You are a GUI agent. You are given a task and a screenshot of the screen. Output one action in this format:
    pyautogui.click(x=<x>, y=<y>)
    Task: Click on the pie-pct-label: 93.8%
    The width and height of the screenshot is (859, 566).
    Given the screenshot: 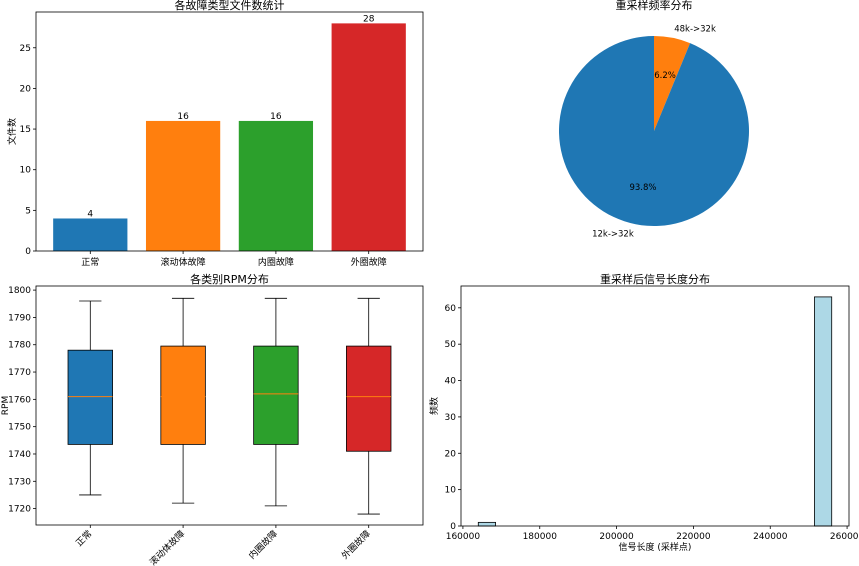 What is the action you would take?
    pyautogui.click(x=642, y=188)
    